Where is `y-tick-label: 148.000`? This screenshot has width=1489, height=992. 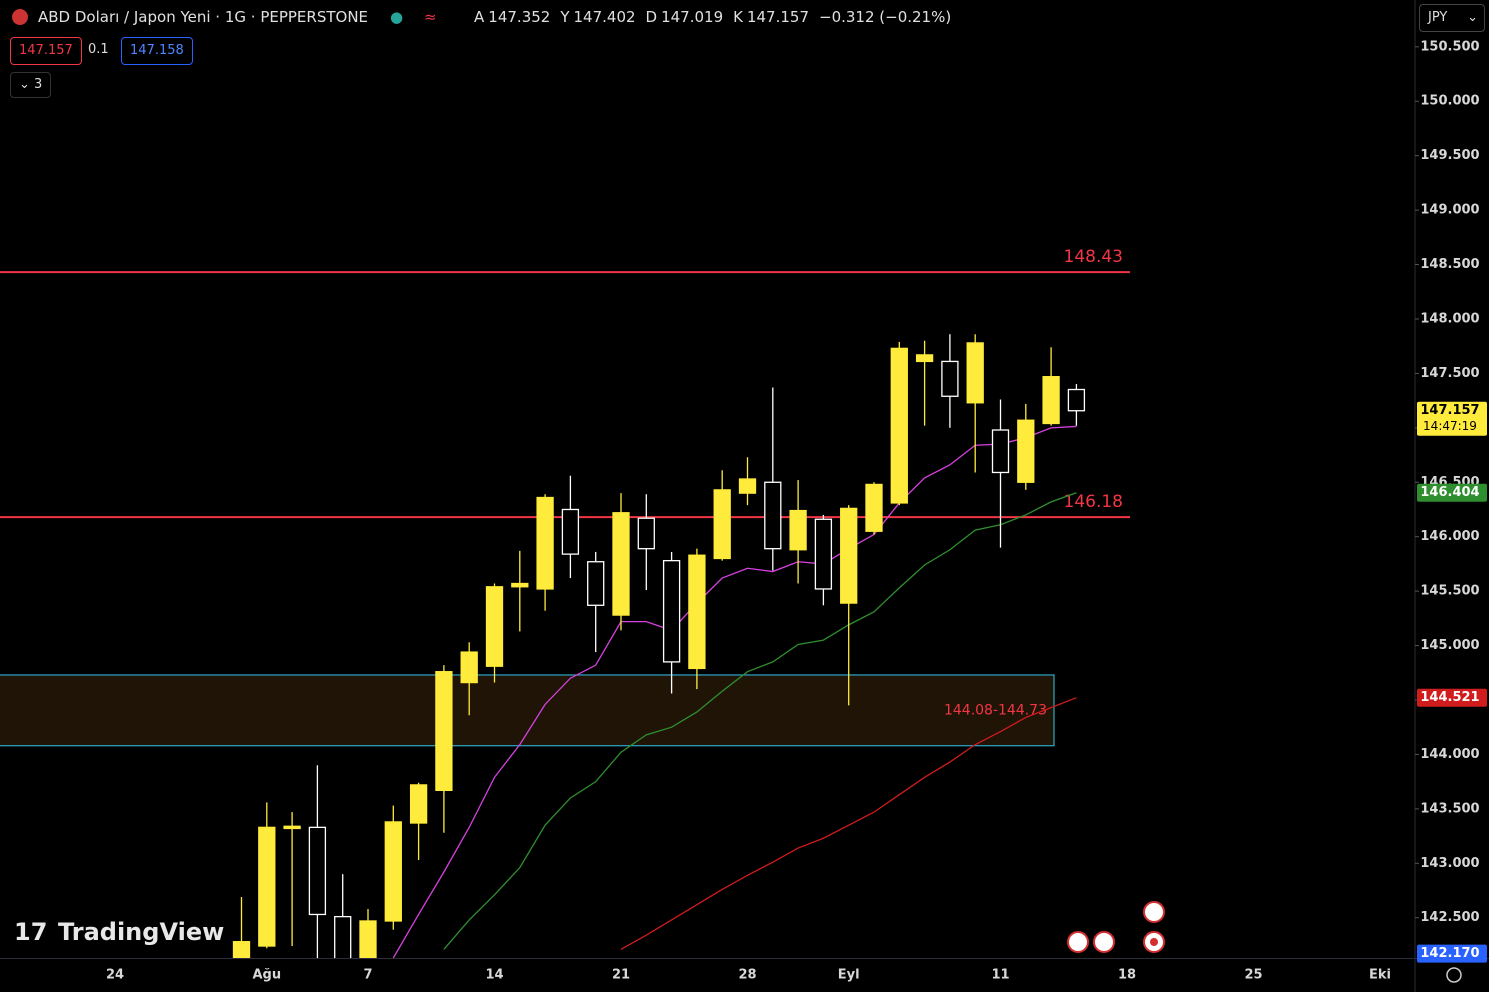
y-tick-label: 148.000 is located at coordinates (1449, 318).